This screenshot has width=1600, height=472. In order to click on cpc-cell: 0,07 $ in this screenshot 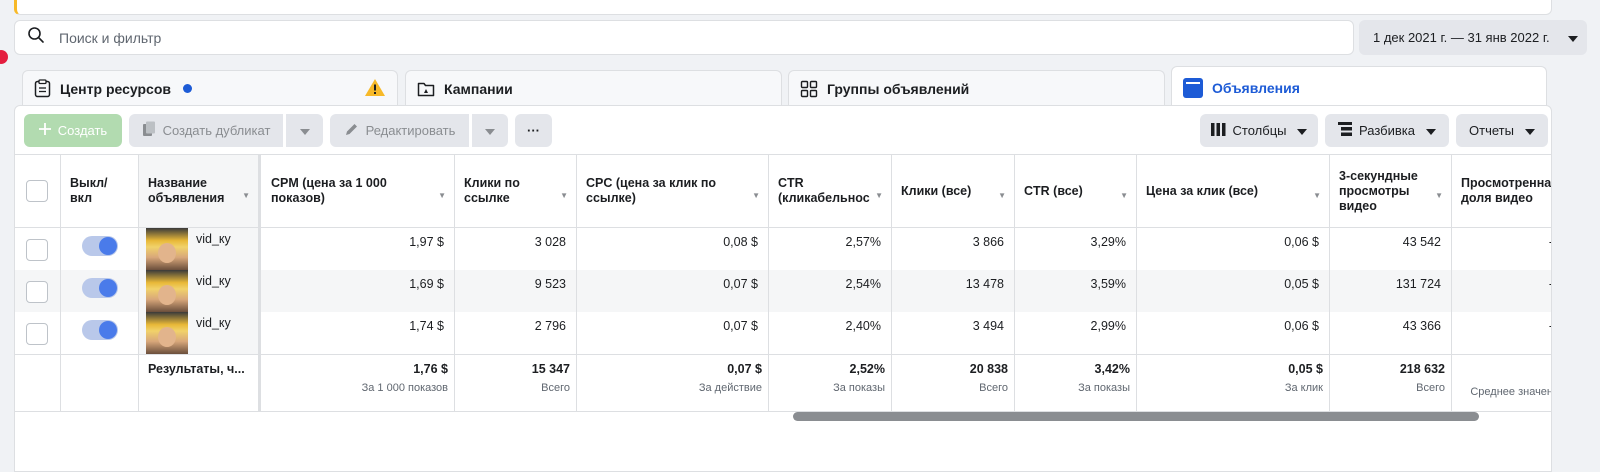, I will do `click(740, 284)`.